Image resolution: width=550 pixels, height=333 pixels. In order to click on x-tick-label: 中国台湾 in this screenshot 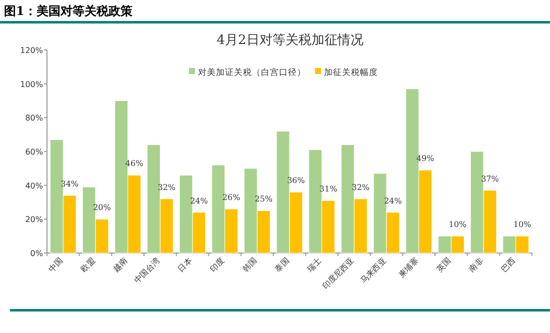, I will do `click(147, 271)`.